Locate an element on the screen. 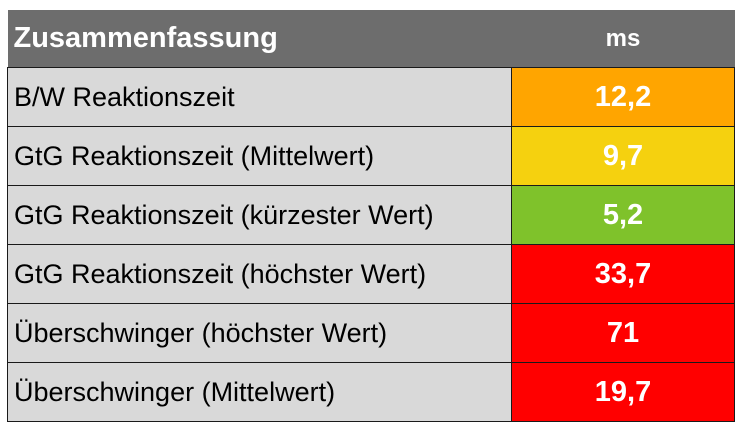 The image size is (740, 422). row-value: 12,2 is located at coordinates (623, 97).